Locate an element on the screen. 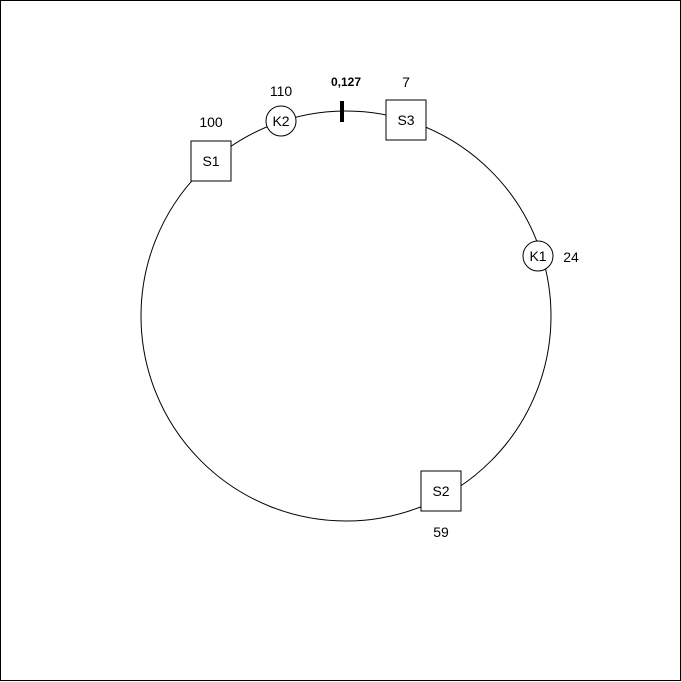 The width and height of the screenshot is (681, 682). server-label-s3: S3 is located at coordinates (405, 120).